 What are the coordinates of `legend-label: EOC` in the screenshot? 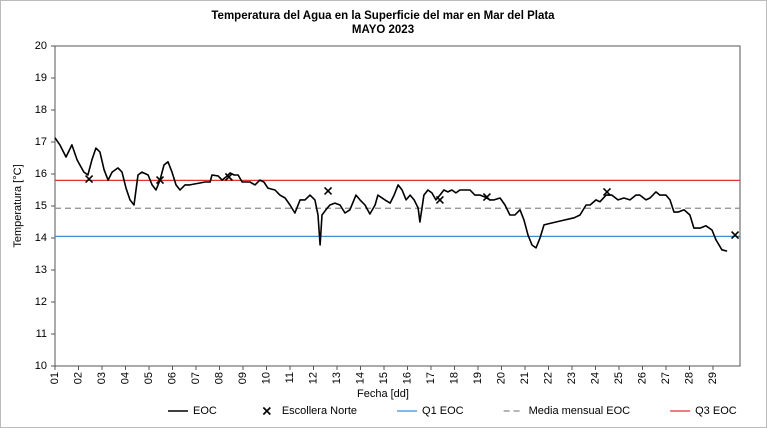 It's located at (205, 411).